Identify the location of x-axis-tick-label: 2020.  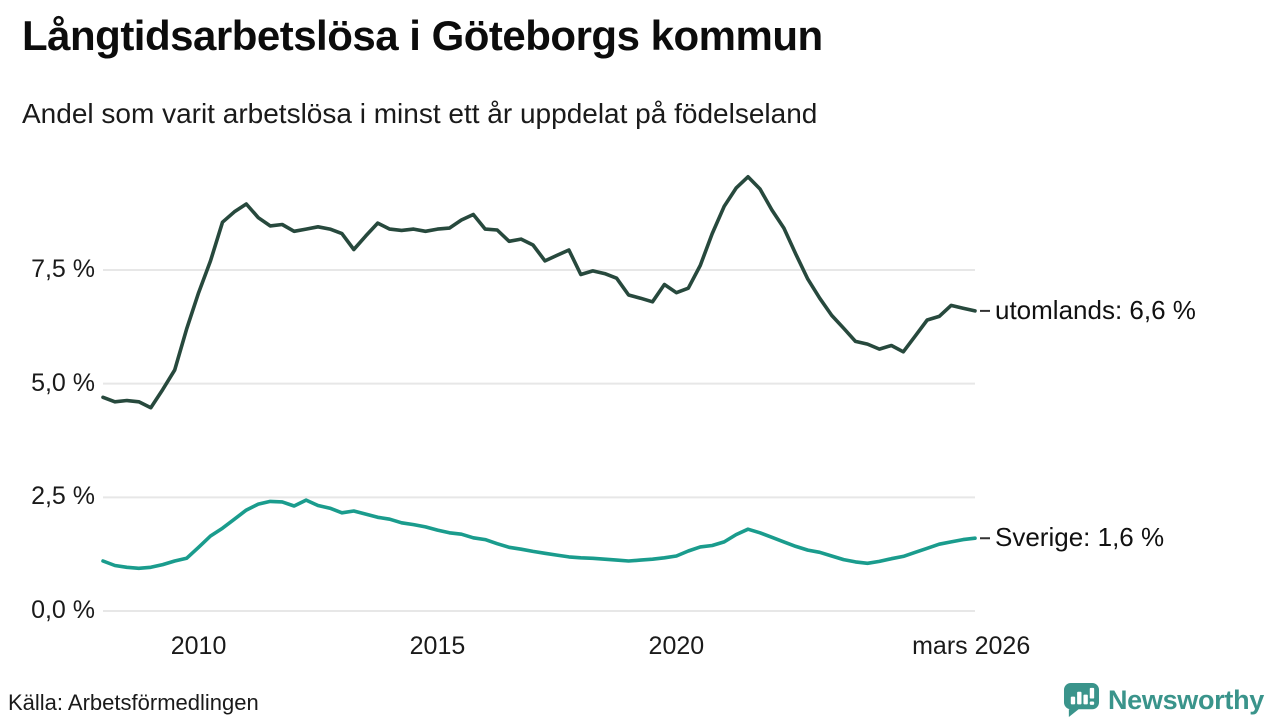
(676, 646).